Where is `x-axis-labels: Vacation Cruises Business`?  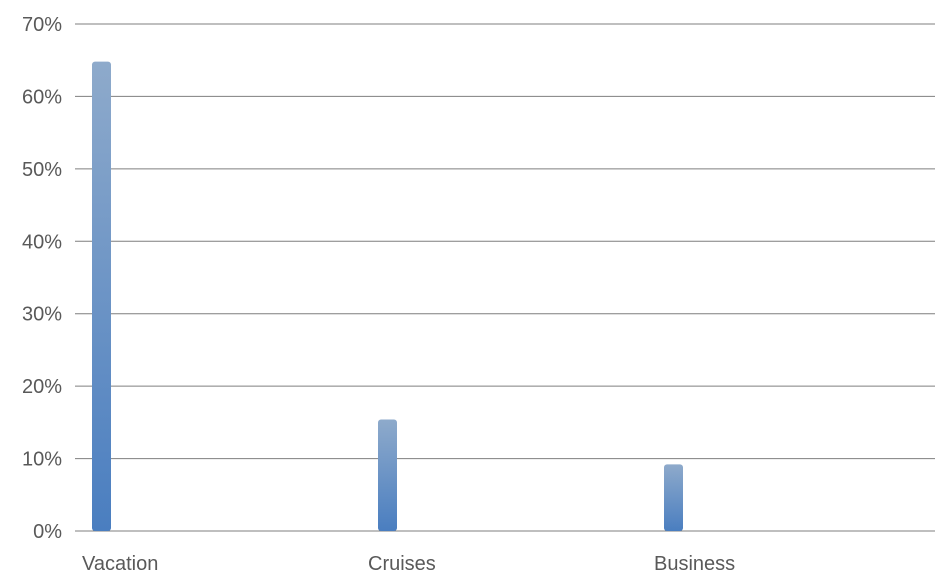 x-axis-labels: Vacation Cruises Business is located at coordinates (408, 564).